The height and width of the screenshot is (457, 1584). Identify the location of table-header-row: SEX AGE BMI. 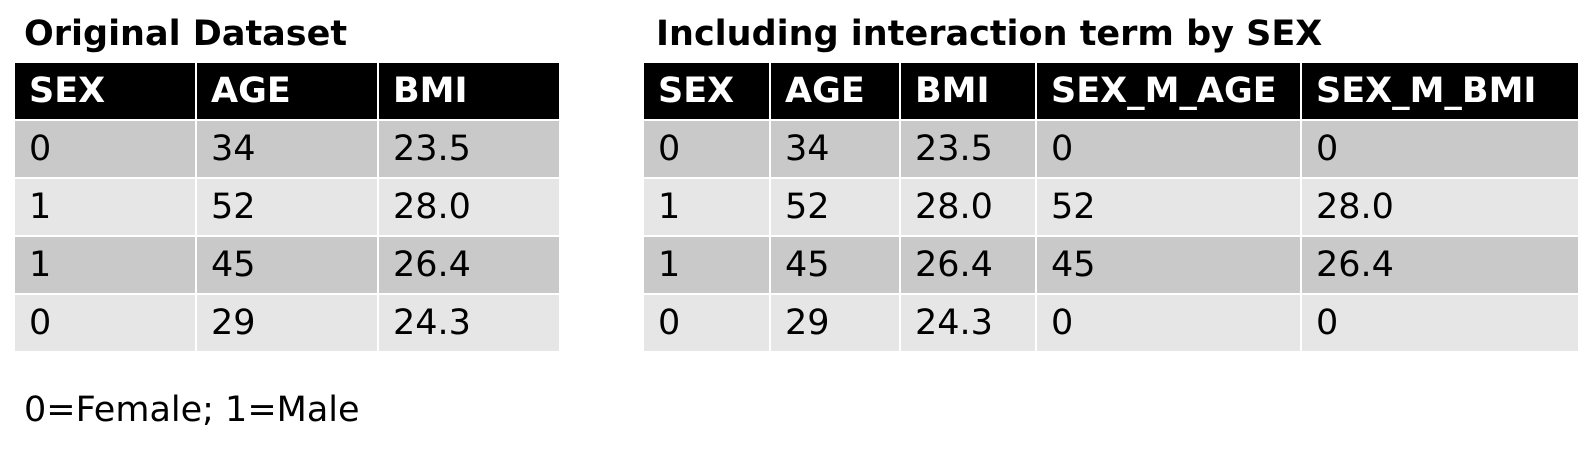
(287, 92).